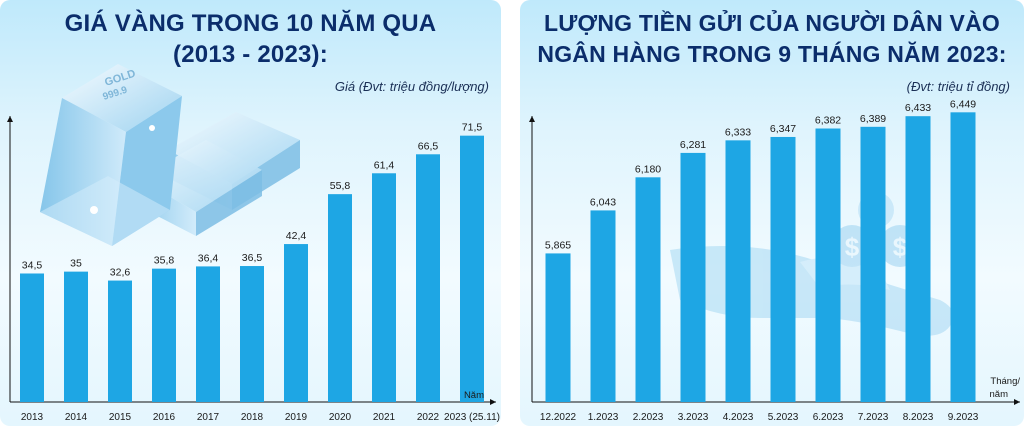  Describe the element at coordinates (772, 54) in the screenshot. I see `deposit-title-line-2: NGÂN HÀNG TRONG 9 THÁNG NĂM 2023:` at that location.